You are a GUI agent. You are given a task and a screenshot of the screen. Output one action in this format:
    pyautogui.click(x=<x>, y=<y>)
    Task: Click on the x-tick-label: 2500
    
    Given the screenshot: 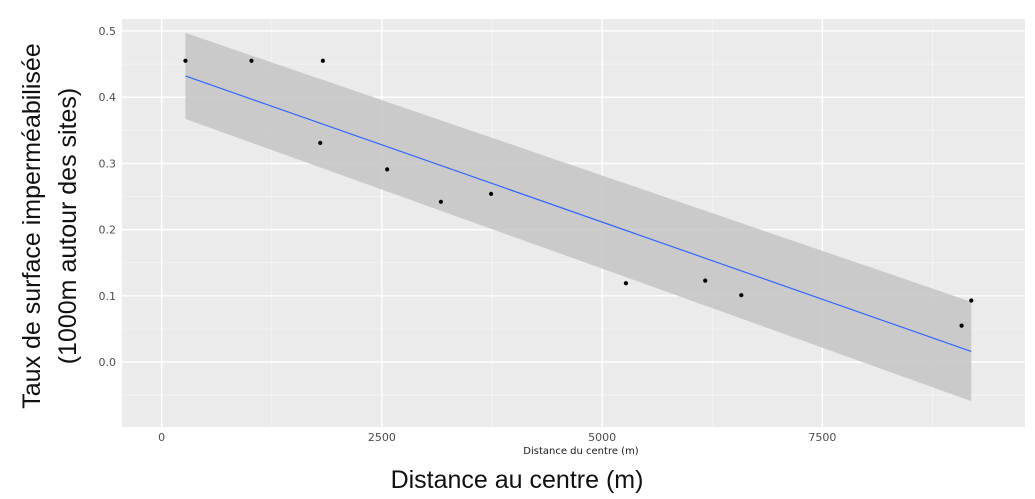 What is the action you would take?
    pyautogui.click(x=382, y=437)
    